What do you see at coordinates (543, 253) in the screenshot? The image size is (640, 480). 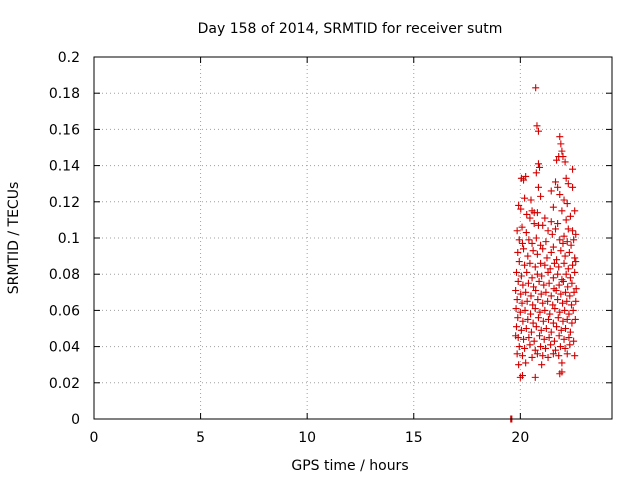 I see `data-points` at bounding box center [543, 253].